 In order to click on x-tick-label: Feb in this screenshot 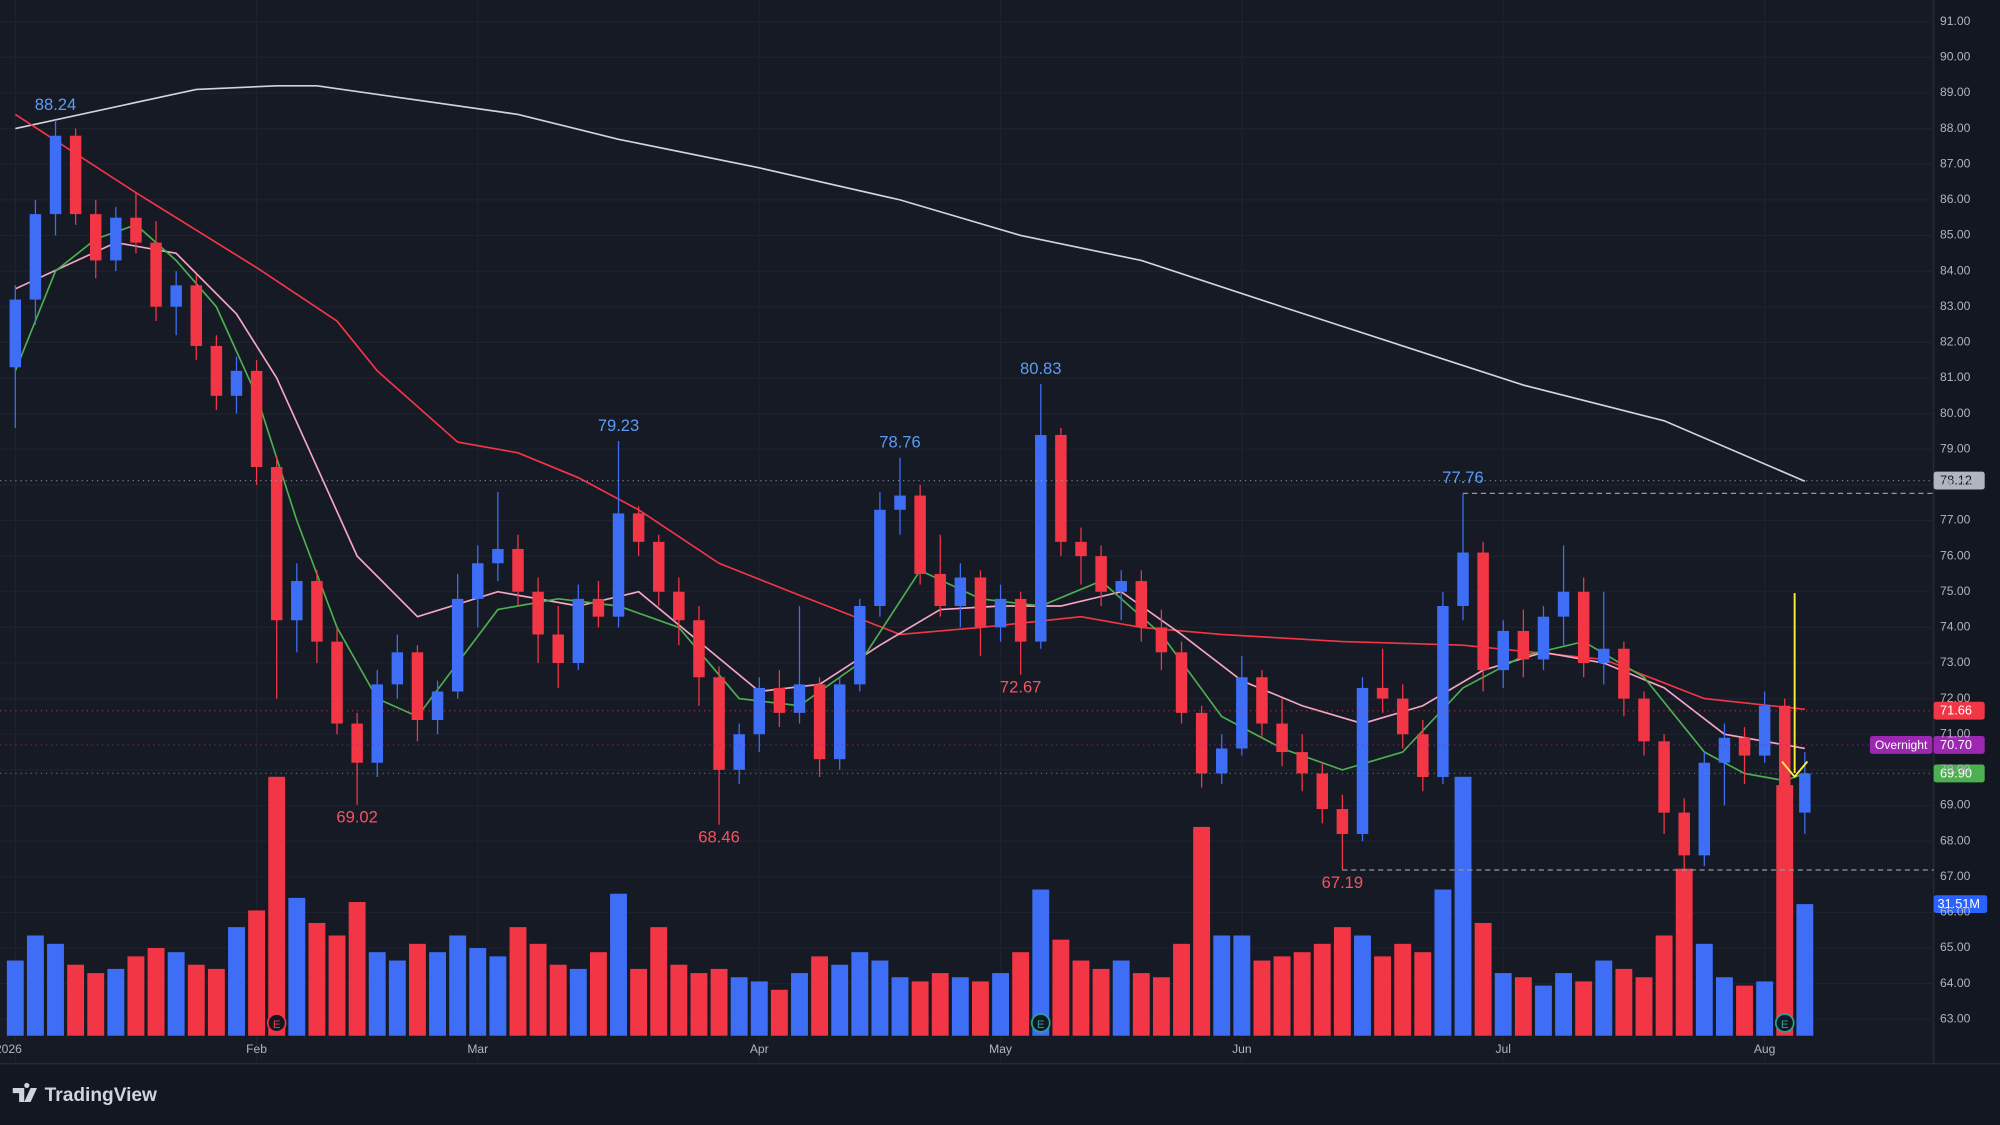, I will do `click(256, 1049)`.